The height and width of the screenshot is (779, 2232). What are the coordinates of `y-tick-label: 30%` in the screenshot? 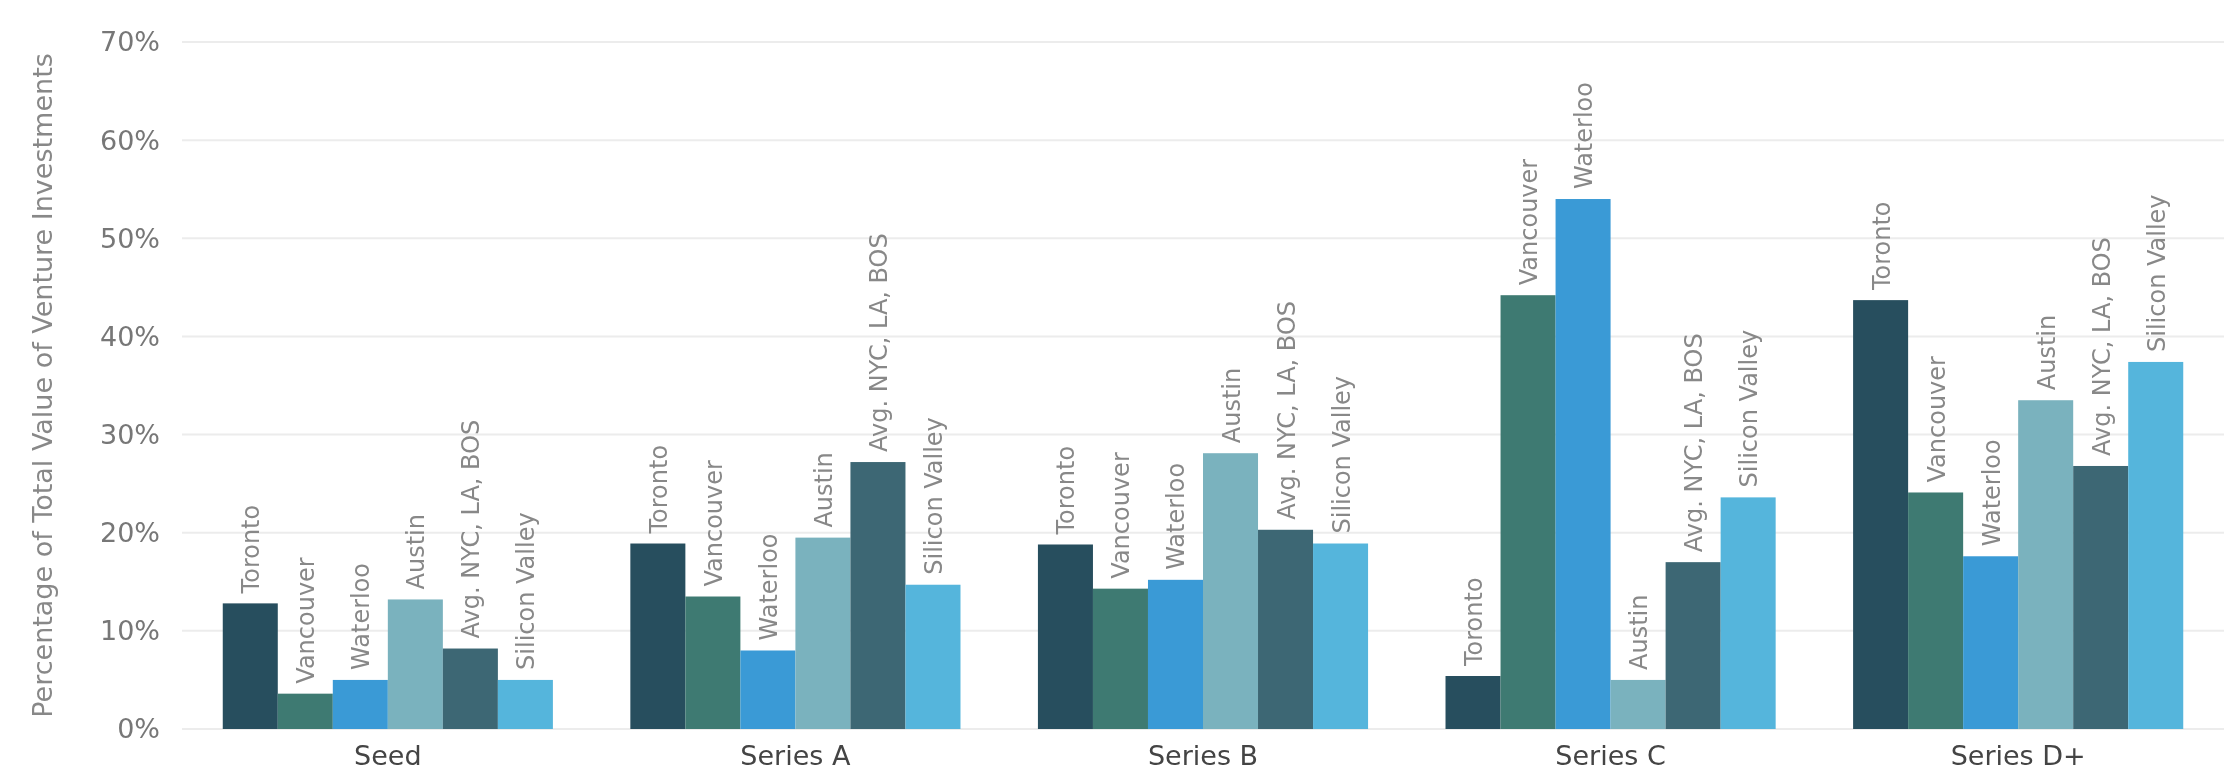 It's located at (129, 435).